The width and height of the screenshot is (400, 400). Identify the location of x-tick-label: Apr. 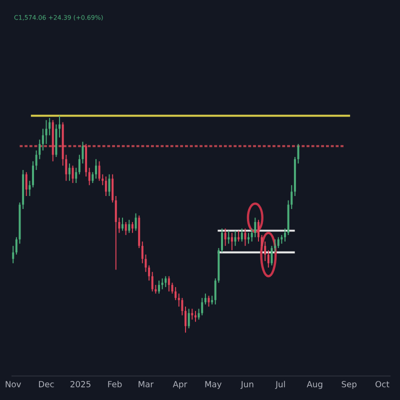
(180, 385).